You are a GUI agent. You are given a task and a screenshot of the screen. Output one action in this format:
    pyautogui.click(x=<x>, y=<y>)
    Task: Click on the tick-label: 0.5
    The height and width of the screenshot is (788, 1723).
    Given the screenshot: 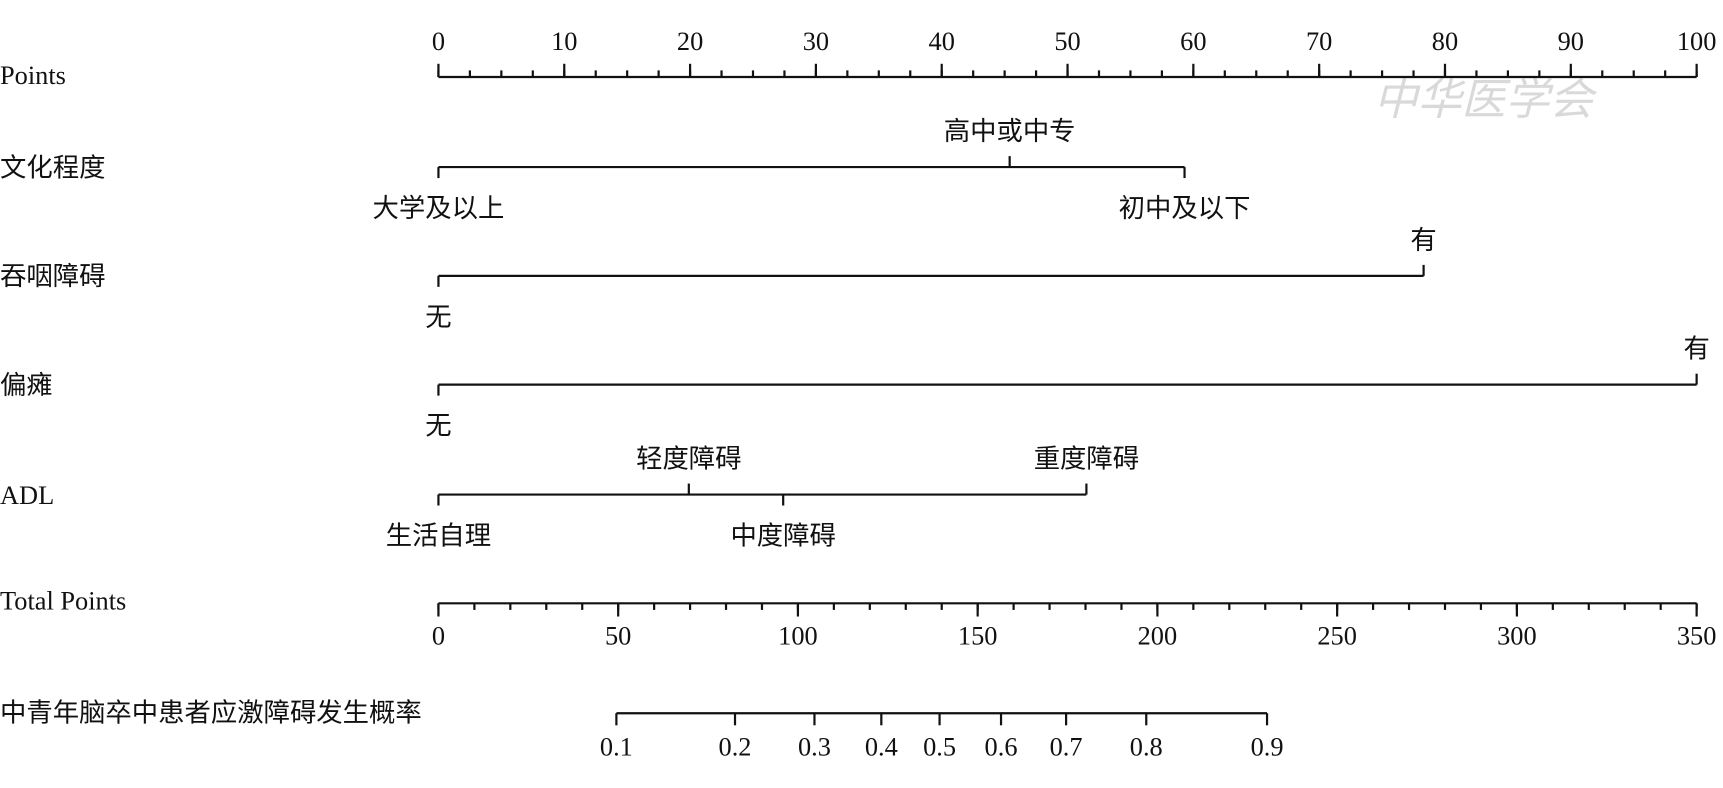 What is the action you would take?
    pyautogui.click(x=939, y=747)
    